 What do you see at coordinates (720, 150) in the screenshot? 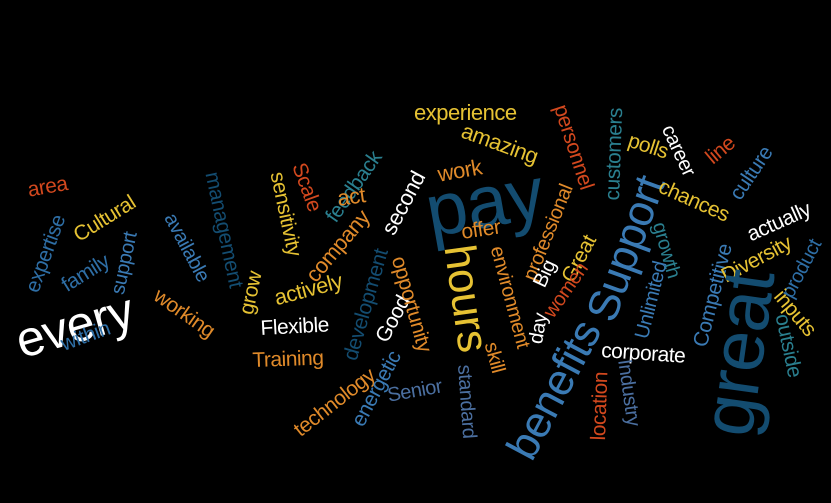
I see `word-line: line` at bounding box center [720, 150].